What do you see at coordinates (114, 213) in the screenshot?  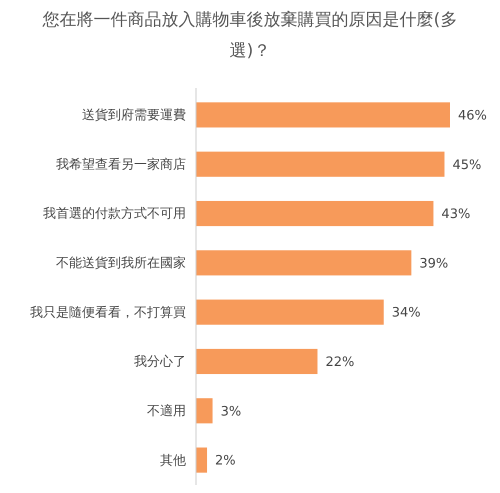 I see `y-tick-label: 我首選的付款方式不可用` at bounding box center [114, 213].